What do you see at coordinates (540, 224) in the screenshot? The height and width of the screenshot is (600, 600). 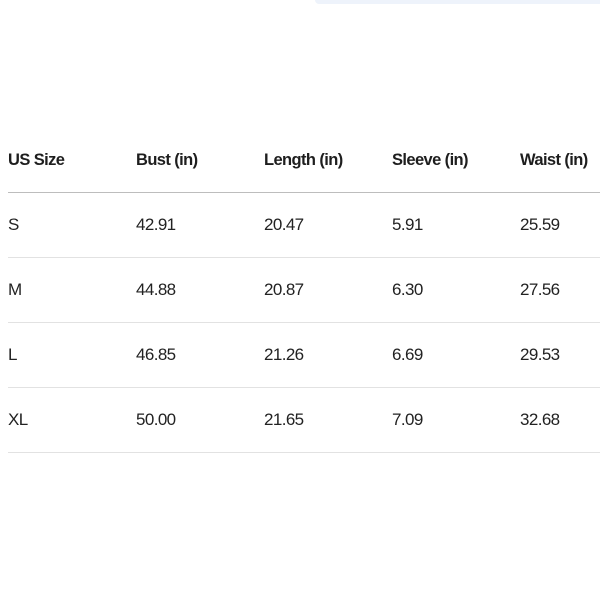 I see `table-cell: 25.59` at bounding box center [540, 224].